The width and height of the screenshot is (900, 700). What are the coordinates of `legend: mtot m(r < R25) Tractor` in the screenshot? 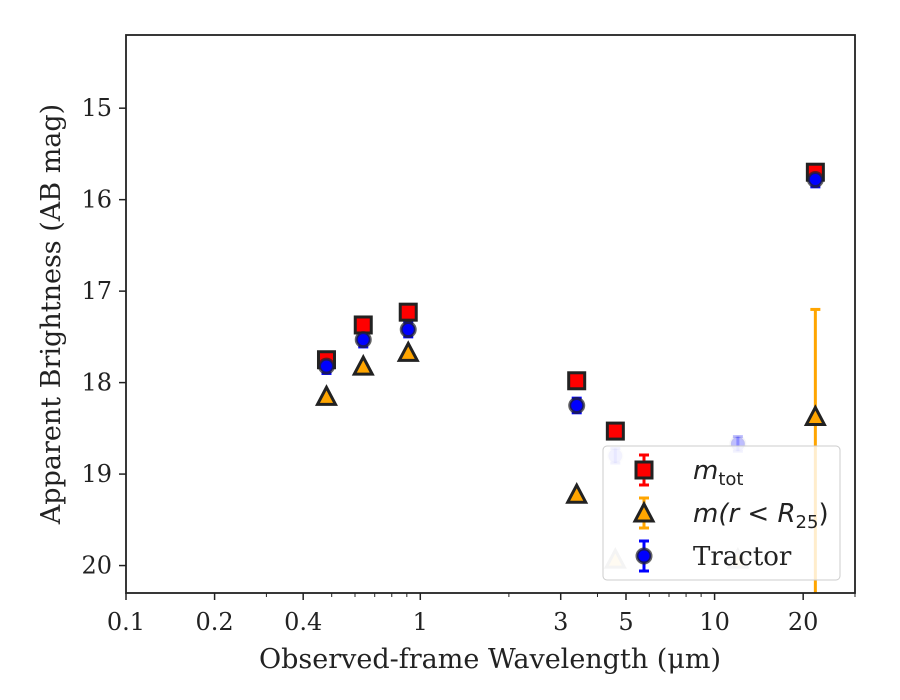 It's located at (721, 513).